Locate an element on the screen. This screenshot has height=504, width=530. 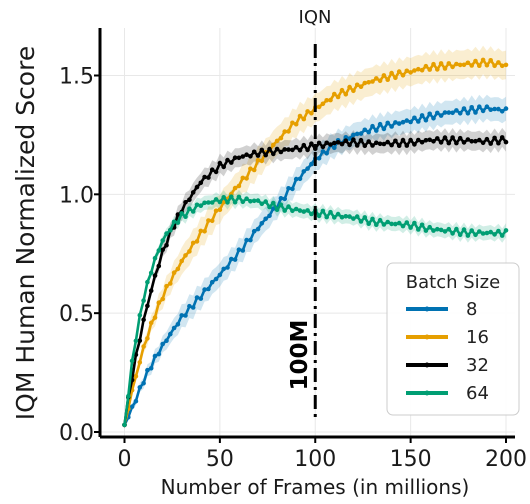
legend-marker is located at coordinates (427, 309).